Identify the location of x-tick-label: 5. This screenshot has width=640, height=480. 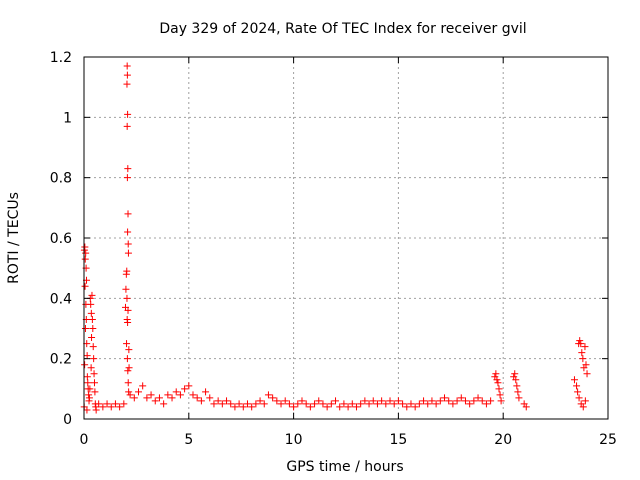
(188, 440).